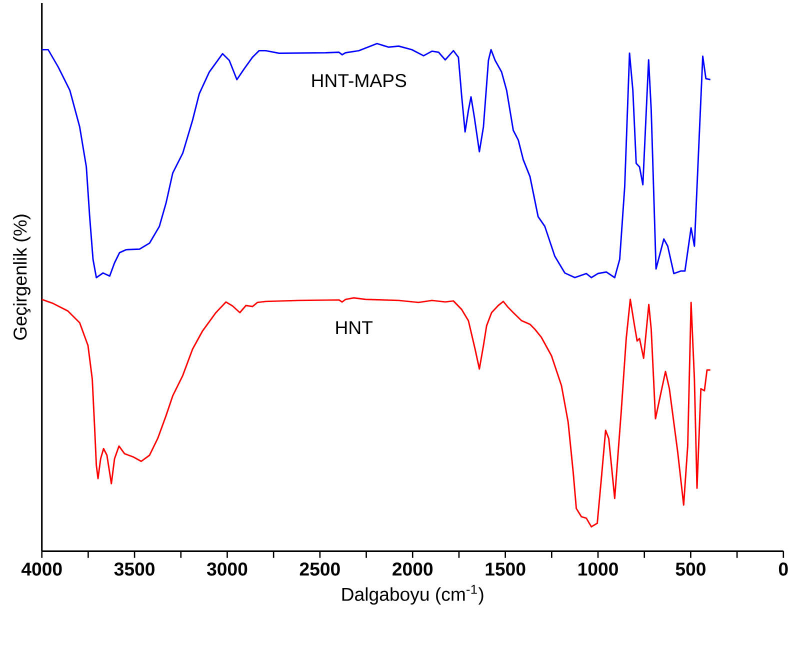  What do you see at coordinates (783, 569) in the screenshot?
I see `x-tick-label: 0` at bounding box center [783, 569].